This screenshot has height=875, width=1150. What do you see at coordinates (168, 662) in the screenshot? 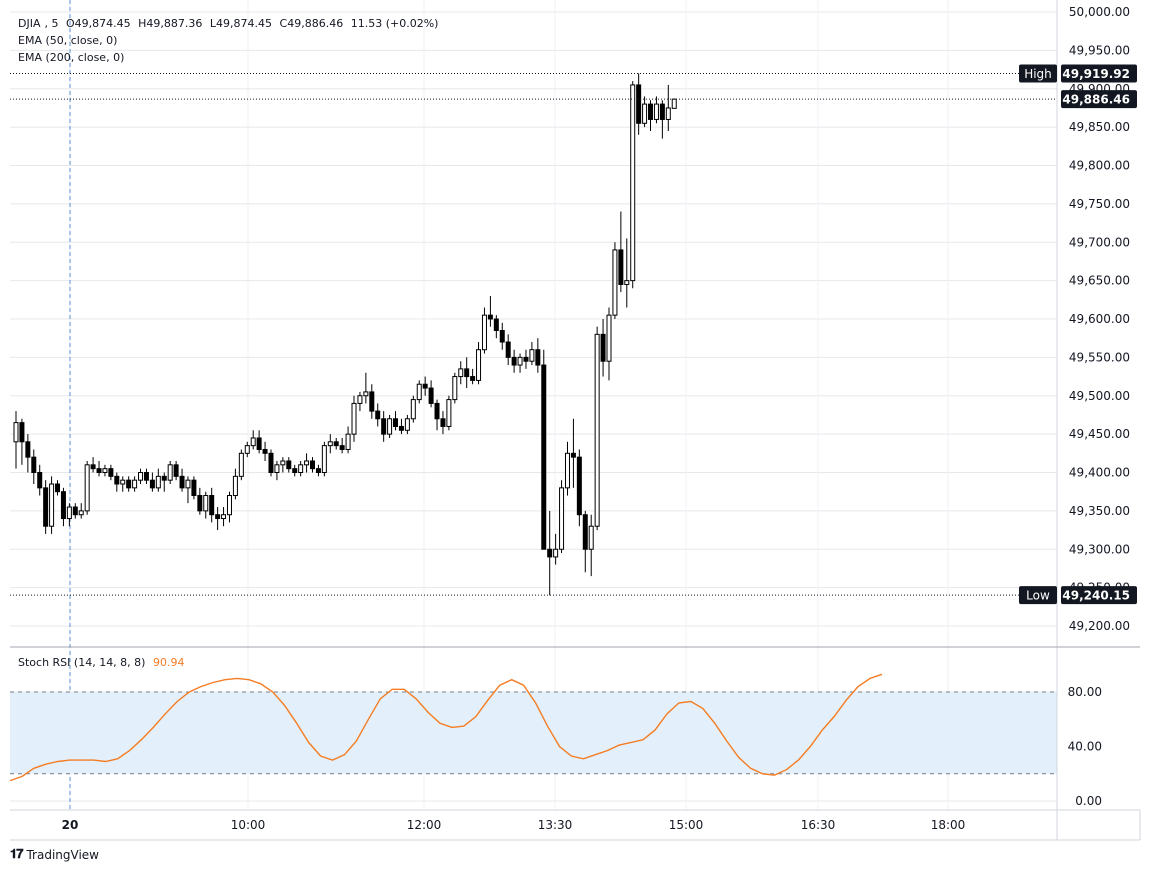
I see `stoch-rsi-value: 90.94` at bounding box center [168, 662].